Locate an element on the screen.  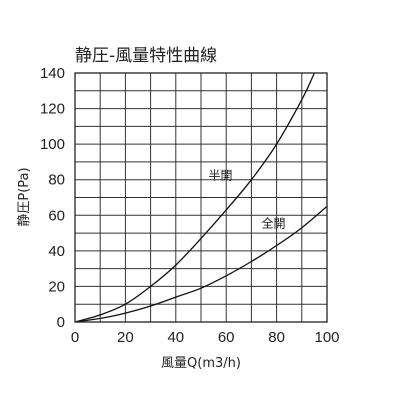
y-tick-label: 100 is located at coordinates (52, 144).